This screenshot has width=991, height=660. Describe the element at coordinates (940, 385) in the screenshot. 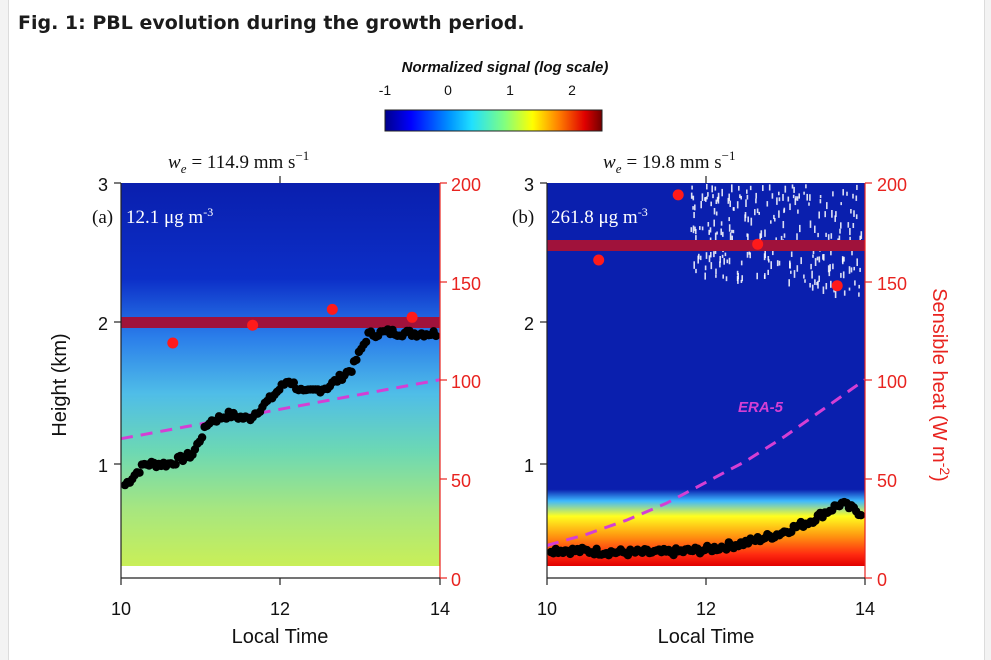

I see `y2-axis-label: Sensible heat (W m-2)` at that location.